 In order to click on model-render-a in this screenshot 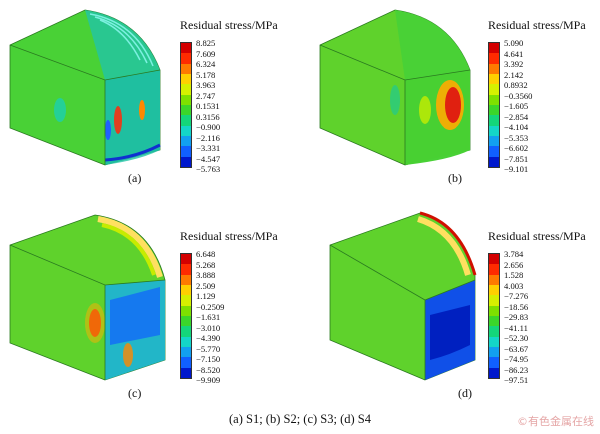, I will do `click(85, 87)`.